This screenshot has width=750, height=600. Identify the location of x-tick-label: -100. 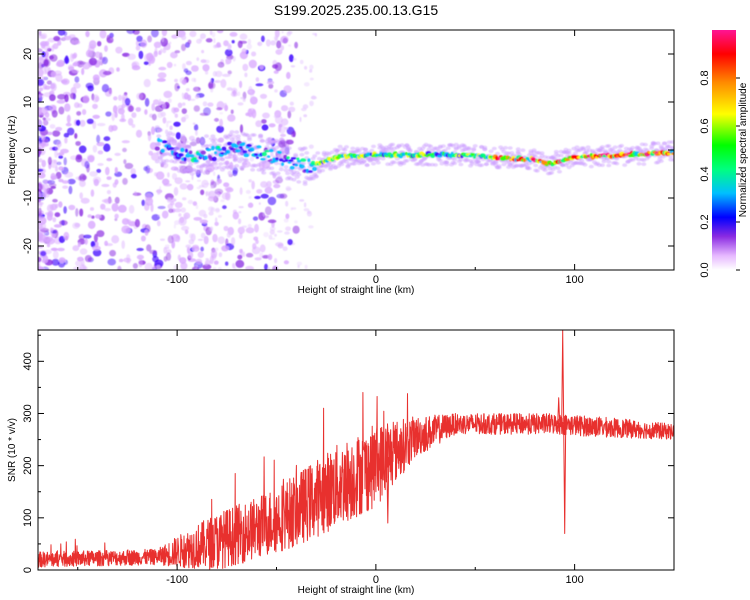
(177, 580).